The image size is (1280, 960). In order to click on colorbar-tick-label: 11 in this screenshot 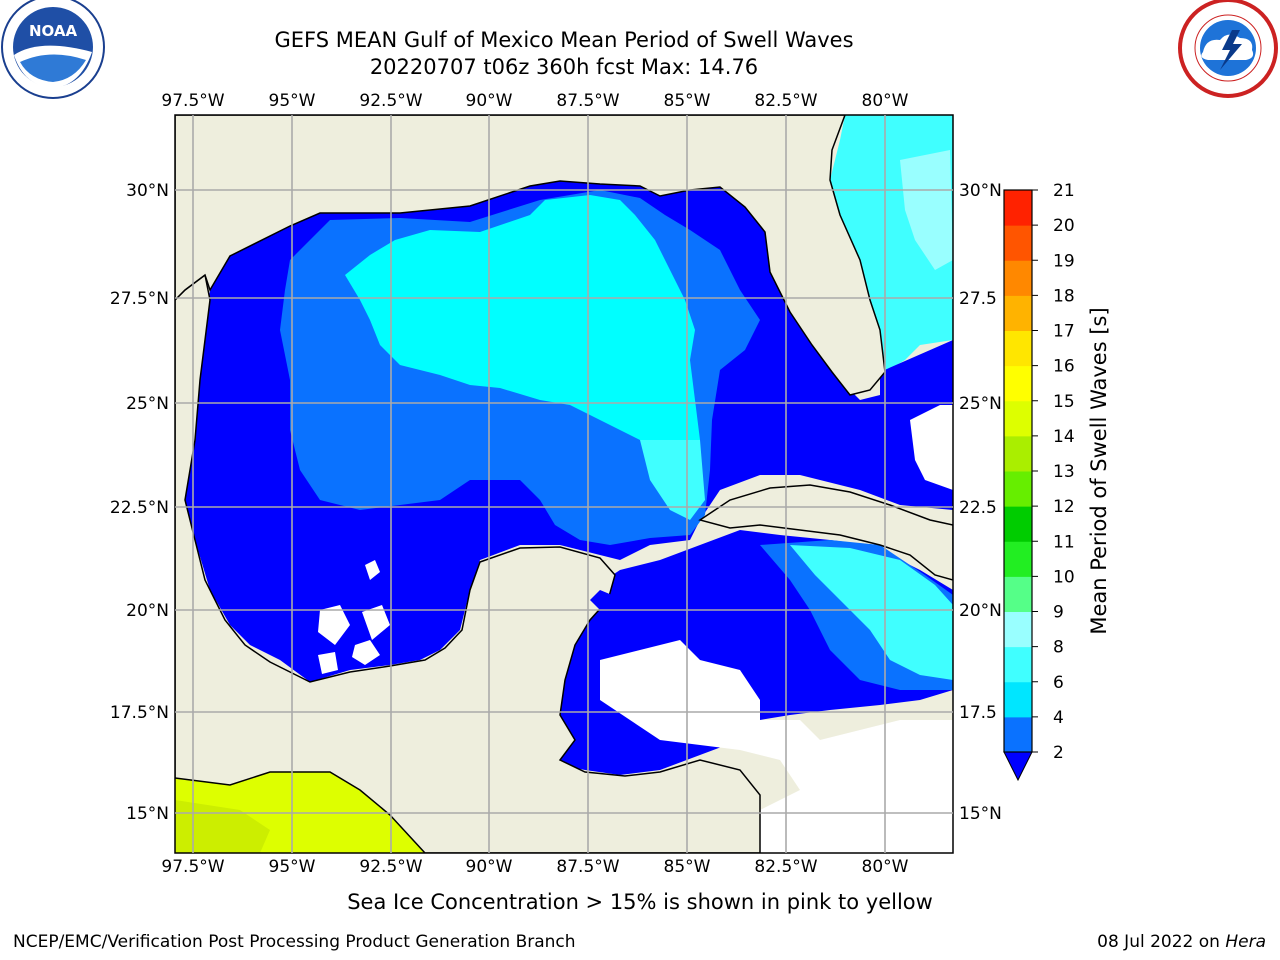, I will do `click(1064, 542)`.